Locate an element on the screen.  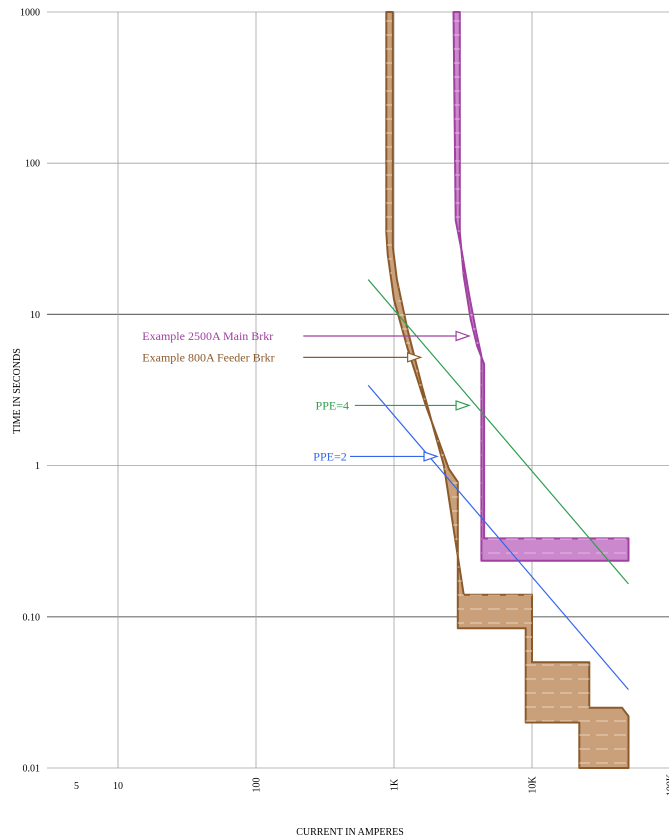
y-tick-label: 10 is located at coordinates (35, 315).